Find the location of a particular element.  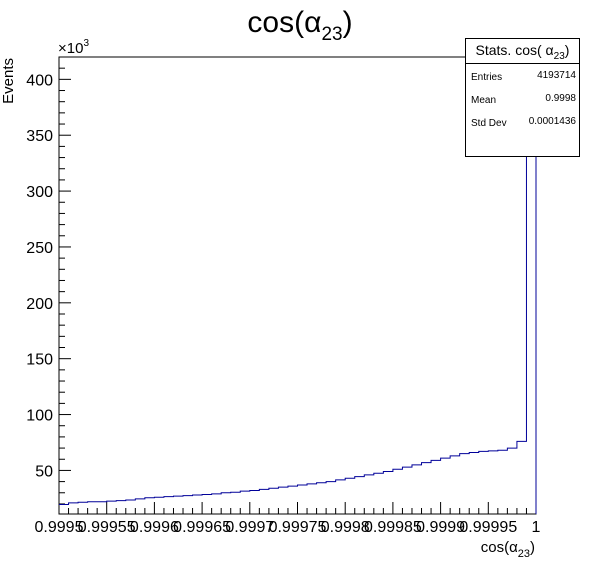

y-axis-label: Events is located at coordinates (8, 81).